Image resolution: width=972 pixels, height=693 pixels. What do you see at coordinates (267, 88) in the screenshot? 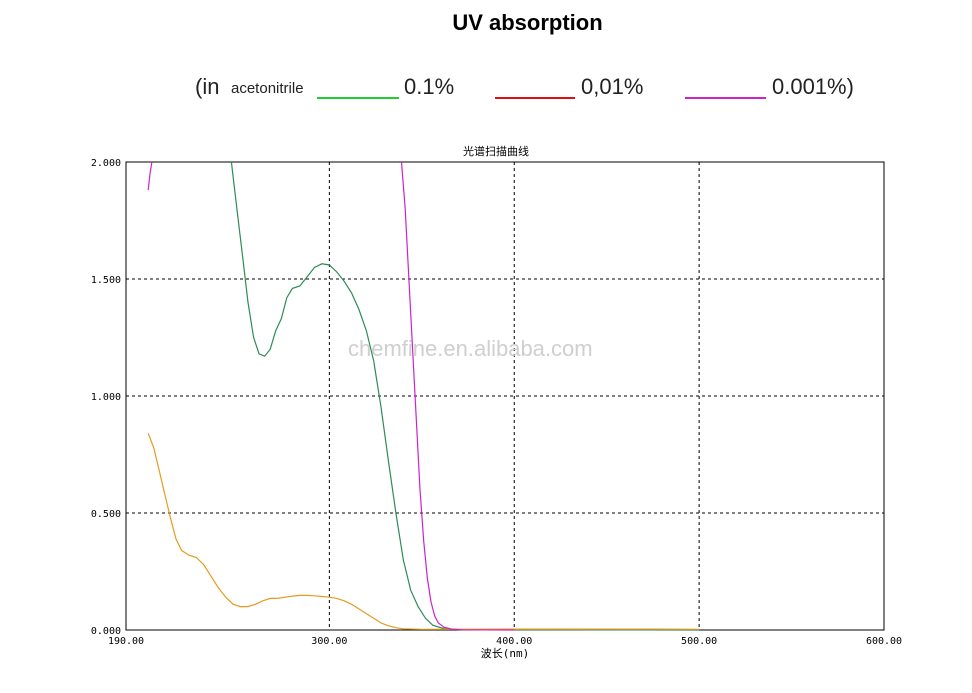
I see `legend-solvent: acetonitrile` at bounding box center [267, 88].